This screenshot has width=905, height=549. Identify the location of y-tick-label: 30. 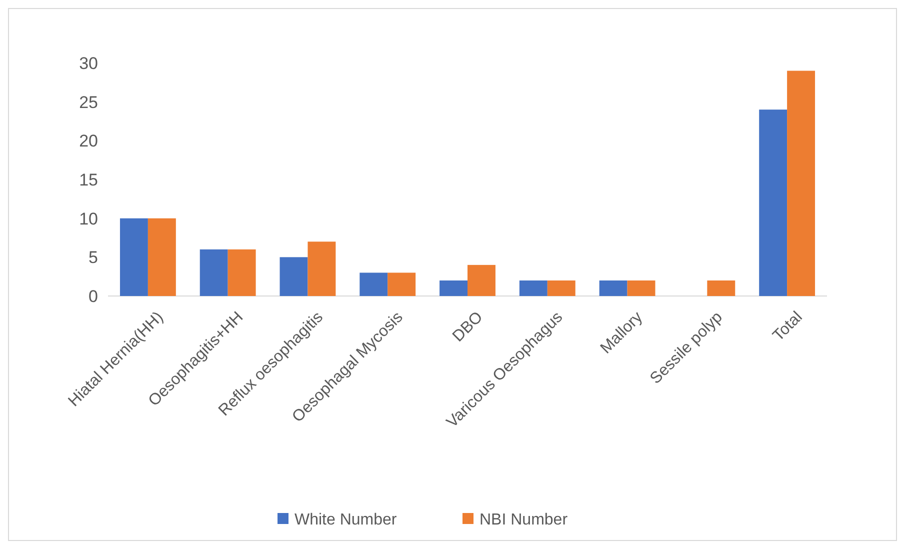
(88, 63).